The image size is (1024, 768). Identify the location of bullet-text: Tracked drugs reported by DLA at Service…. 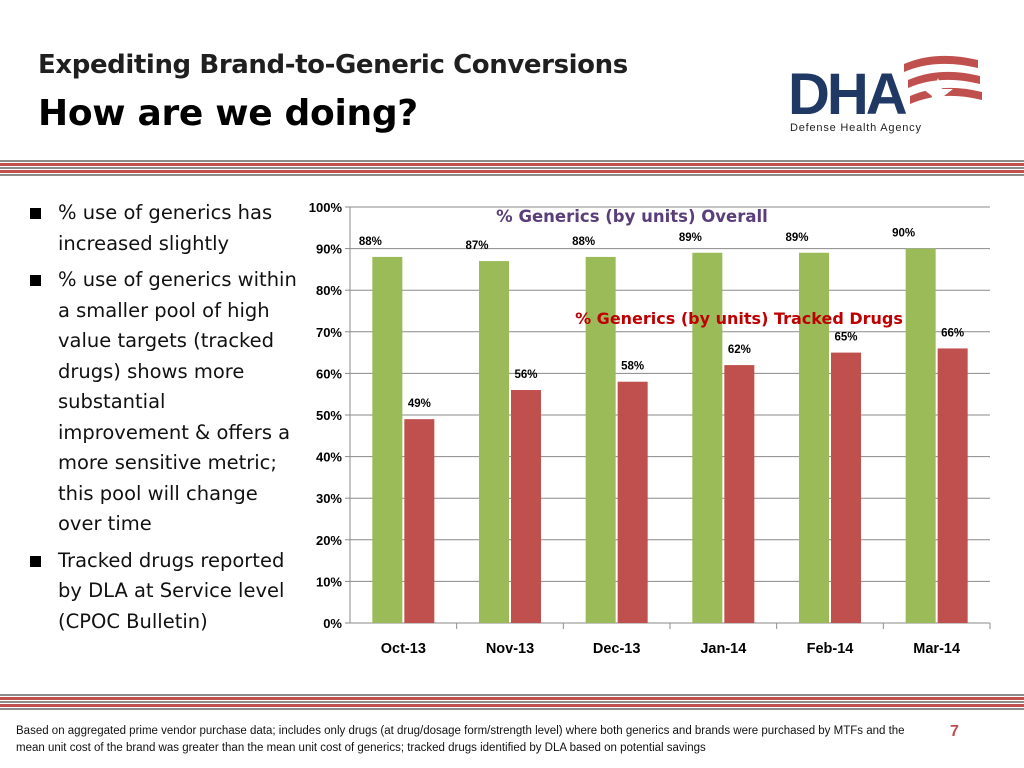
(171, 590).